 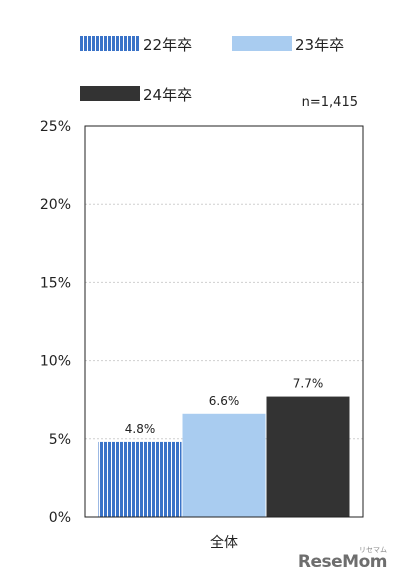 I want to click on y-tick-label: 10%, so click(x=55, y=362).